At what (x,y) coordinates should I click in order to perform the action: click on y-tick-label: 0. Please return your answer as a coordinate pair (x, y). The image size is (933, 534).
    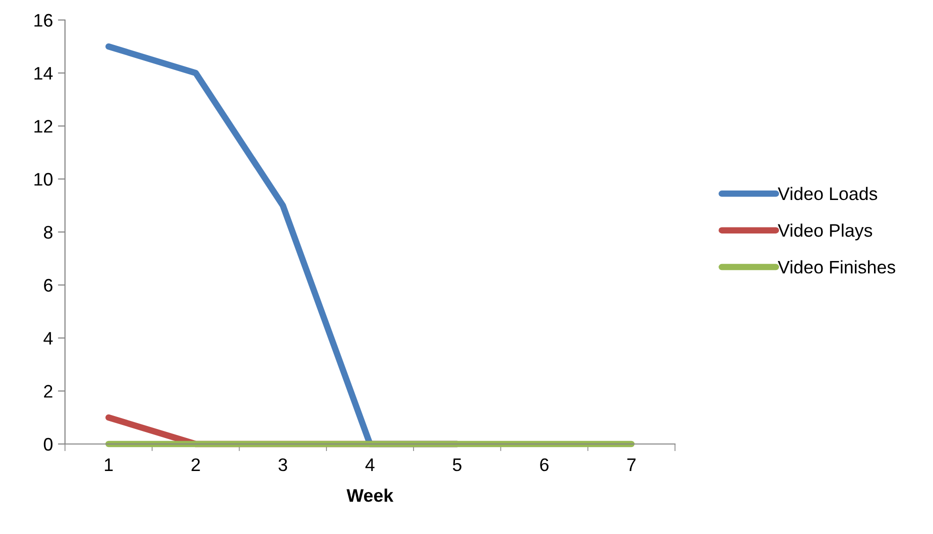
    Looking at the image, I should click on (48, 444).